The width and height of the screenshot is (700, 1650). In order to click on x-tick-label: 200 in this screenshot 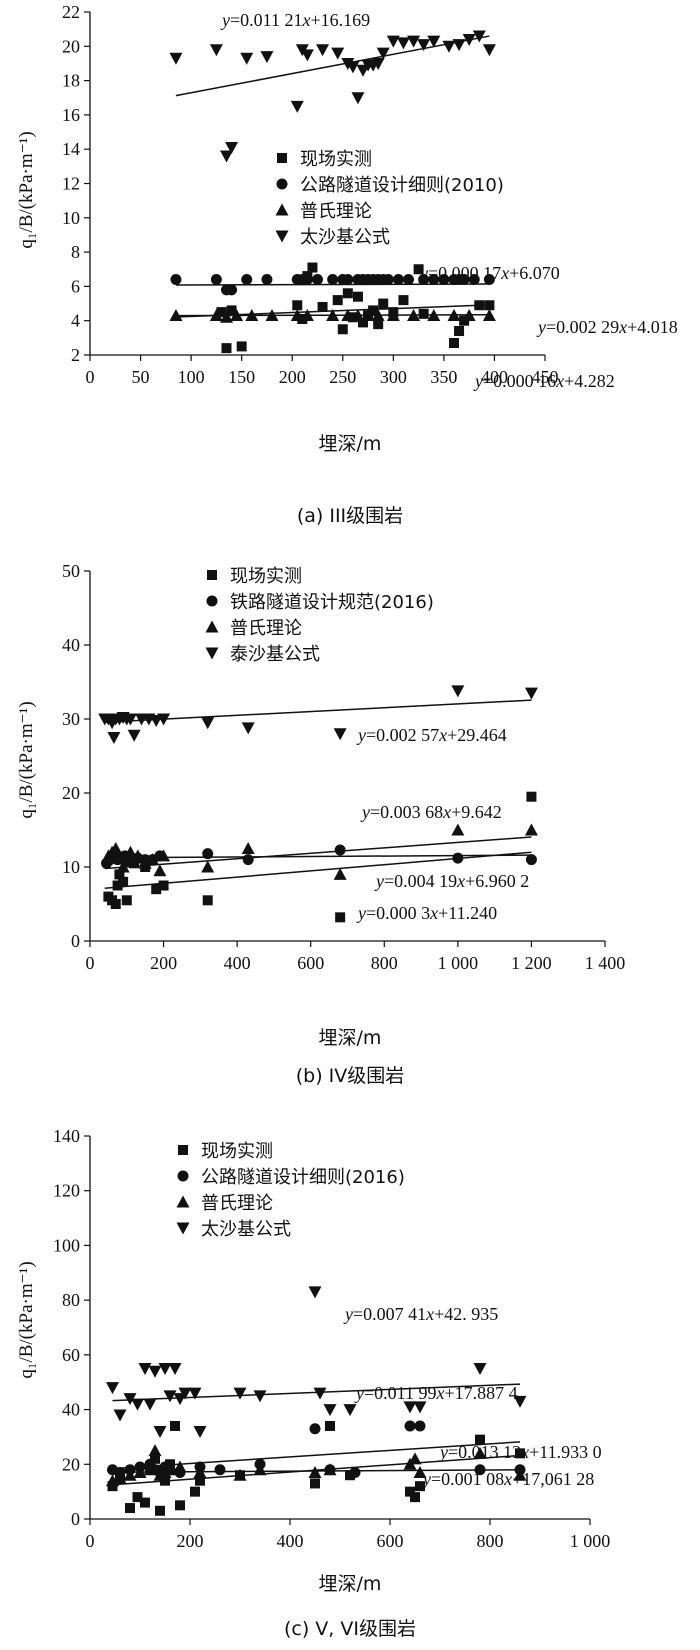, I will do `click(190, 1541)`.